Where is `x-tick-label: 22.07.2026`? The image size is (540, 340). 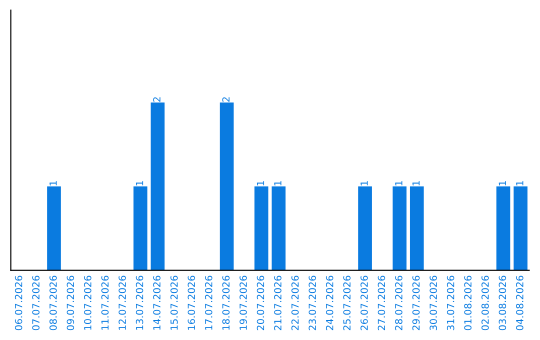 x-tick-label: 22.07.2026 is located at coordinates (295, 303).